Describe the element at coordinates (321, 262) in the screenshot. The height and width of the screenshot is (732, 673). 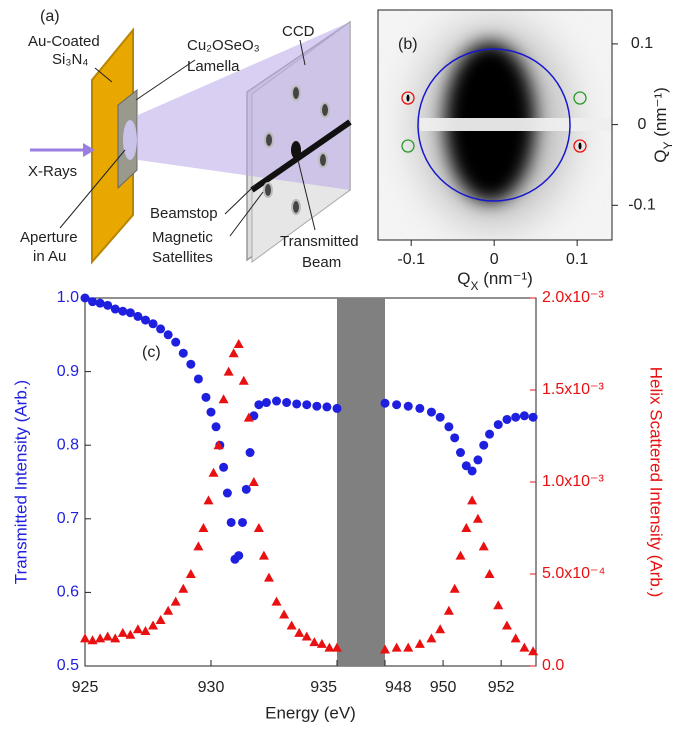
I see `label: Beam` at that location.